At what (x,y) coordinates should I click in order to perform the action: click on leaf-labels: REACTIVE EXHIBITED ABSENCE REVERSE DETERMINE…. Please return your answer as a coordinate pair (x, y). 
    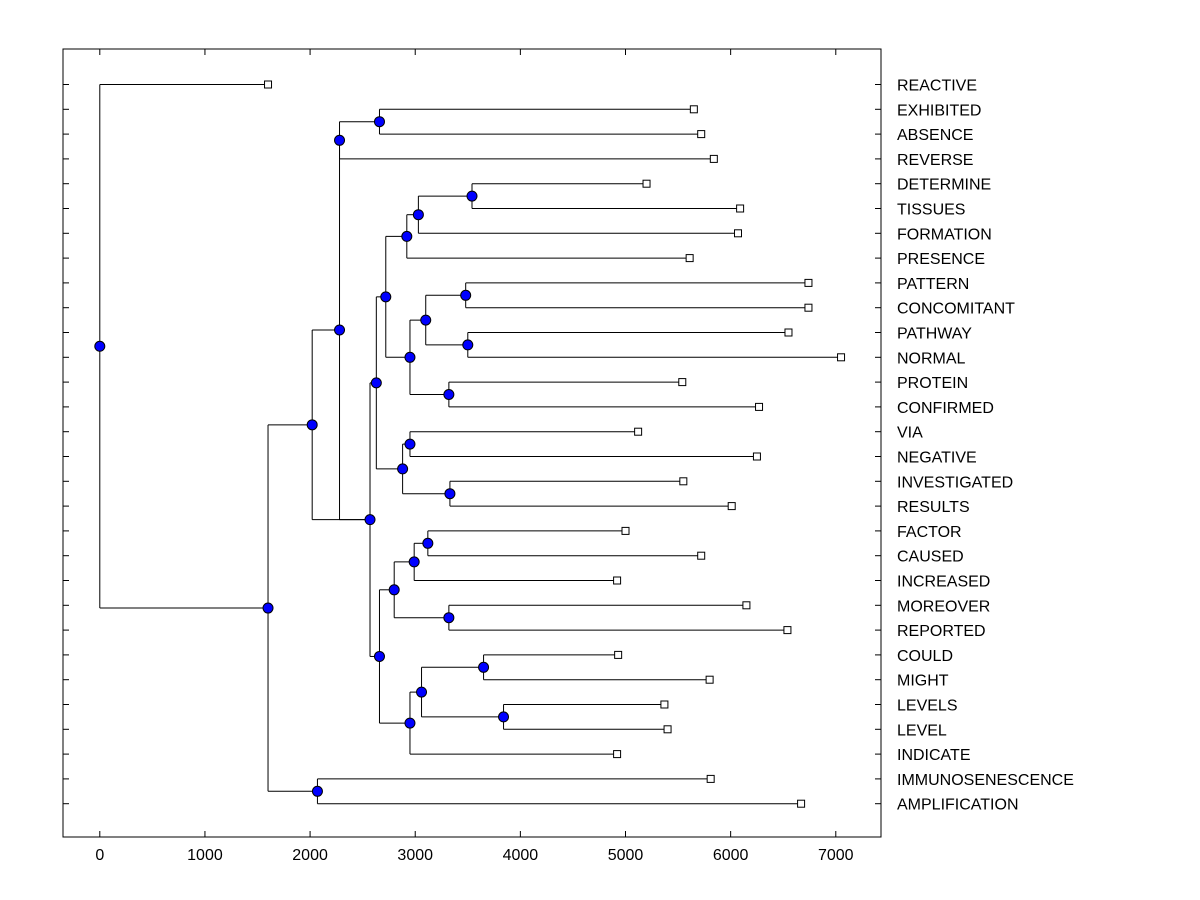
    Looking at the image, I should click on (985, 446).